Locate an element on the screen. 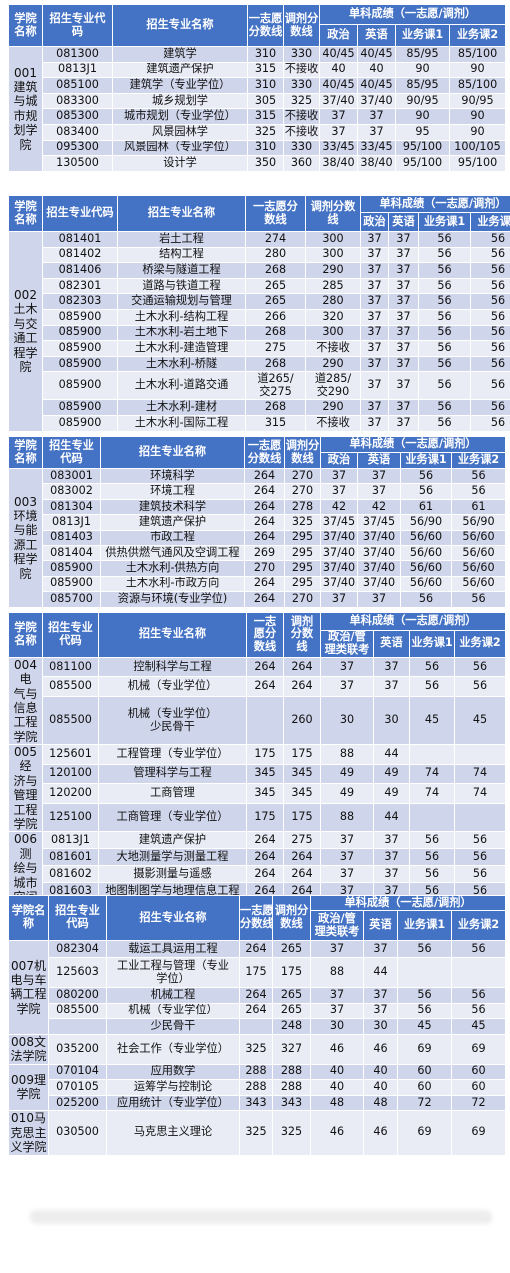 The image size is (510, 1273). cell-adjust: 343 is located at coordinates (291, 1103).